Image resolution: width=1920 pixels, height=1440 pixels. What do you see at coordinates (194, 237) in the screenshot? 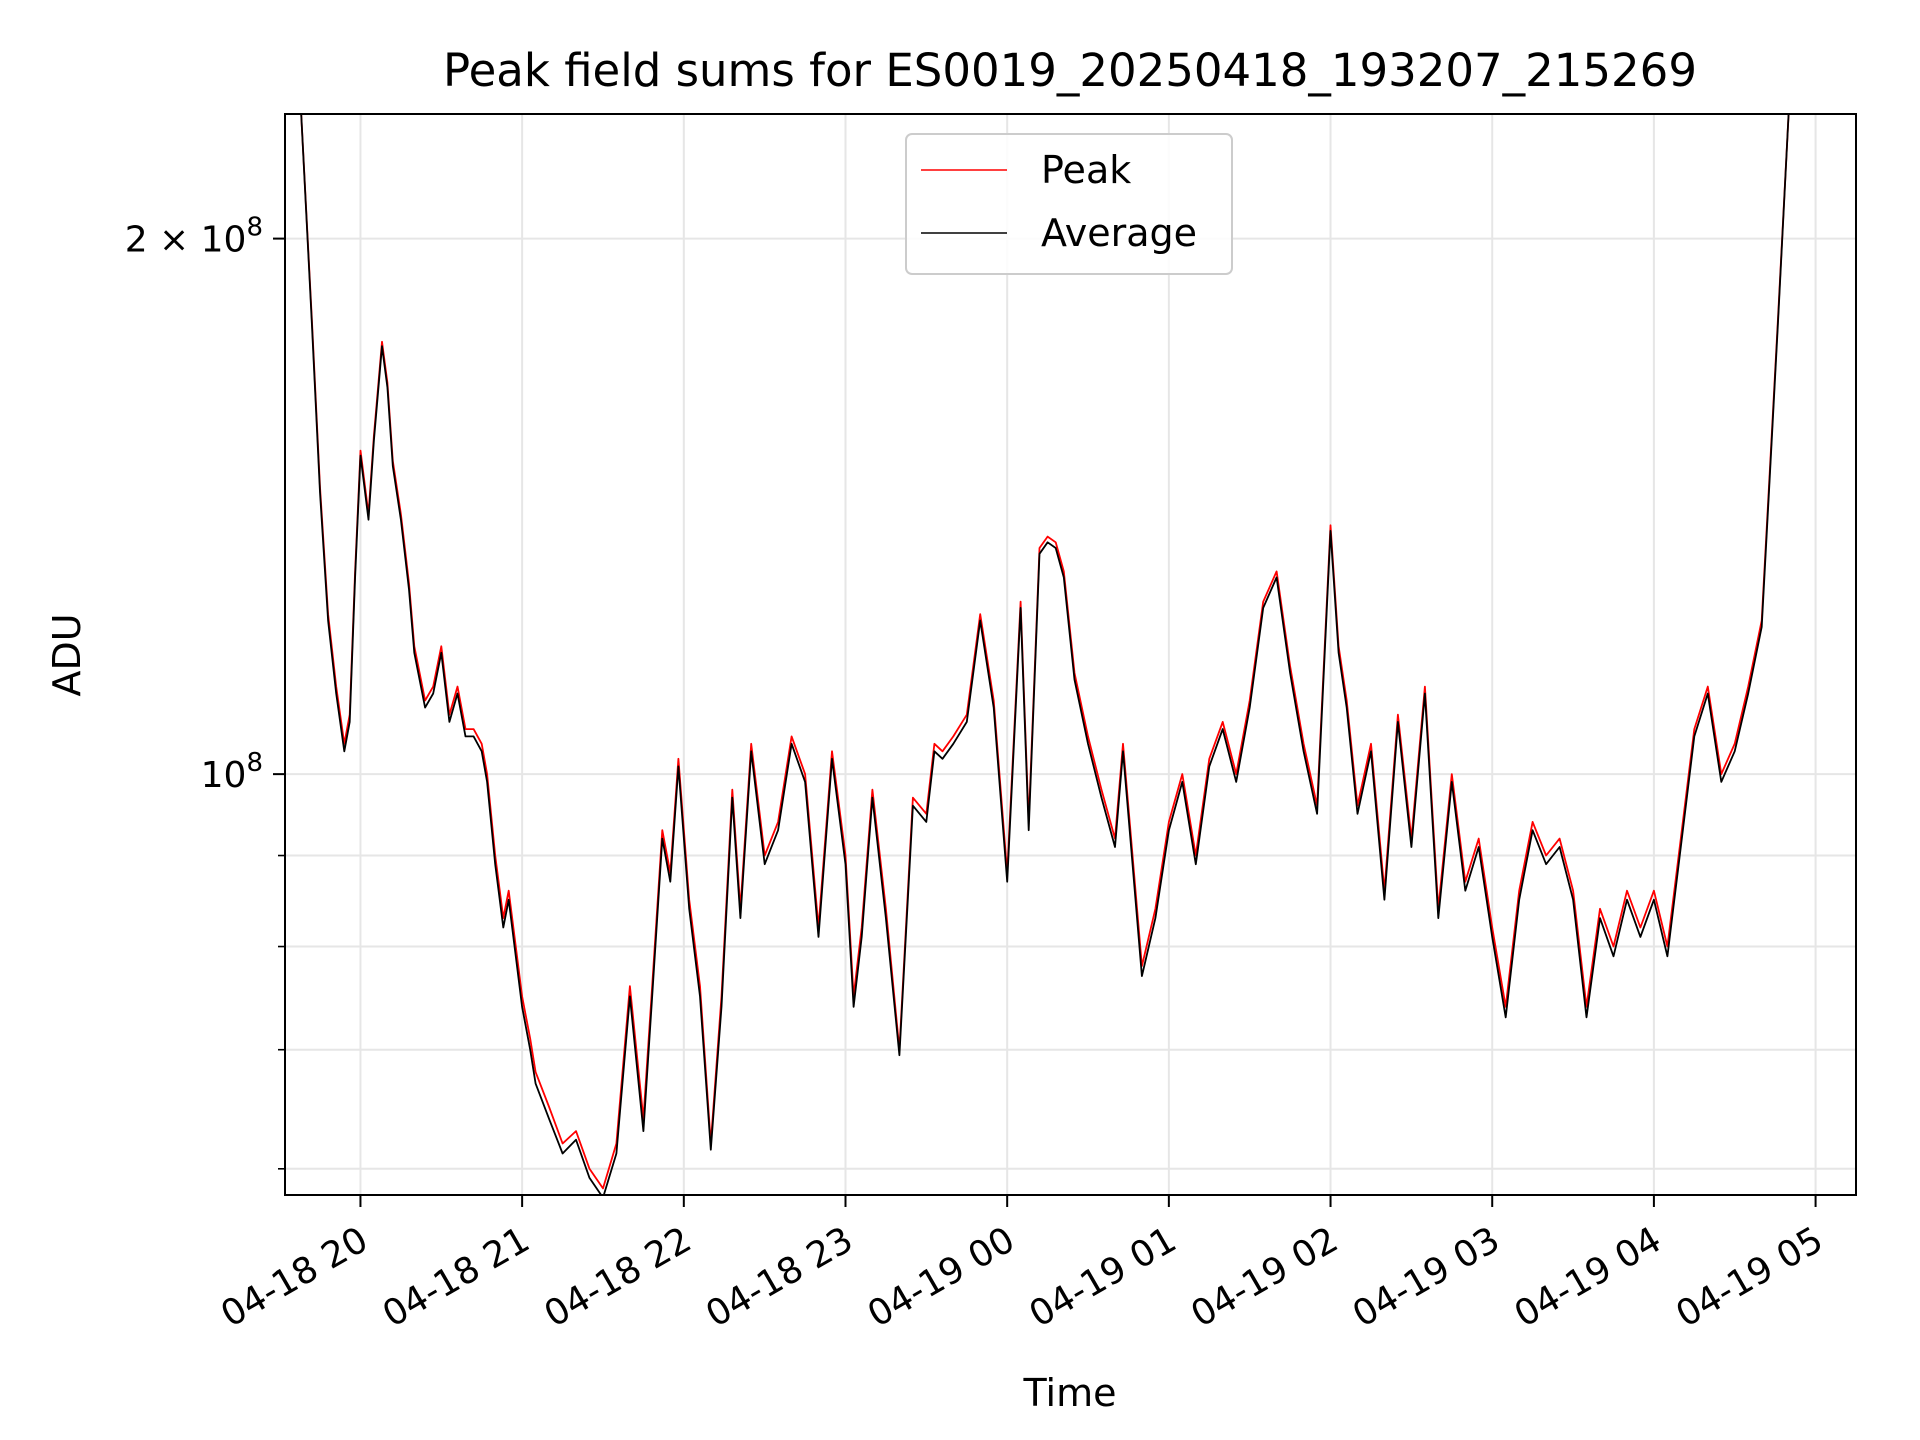
I see `y-tick-label: 2 × 108` at bounding box center [194, 237].